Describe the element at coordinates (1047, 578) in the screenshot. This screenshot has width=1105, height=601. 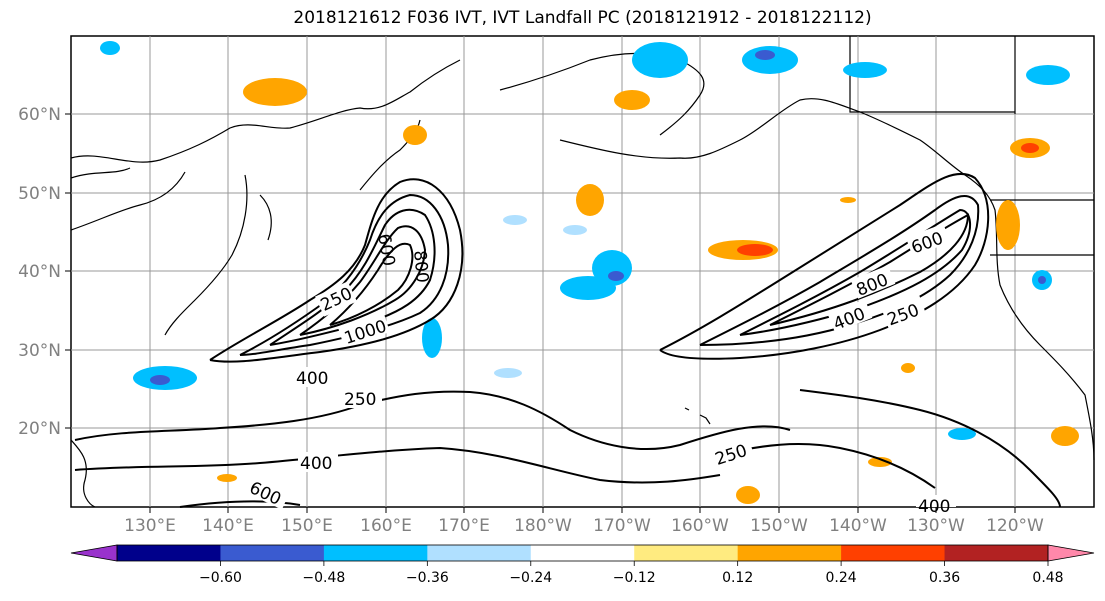
I see `colorbar-tick-label: 0.48` at that location.